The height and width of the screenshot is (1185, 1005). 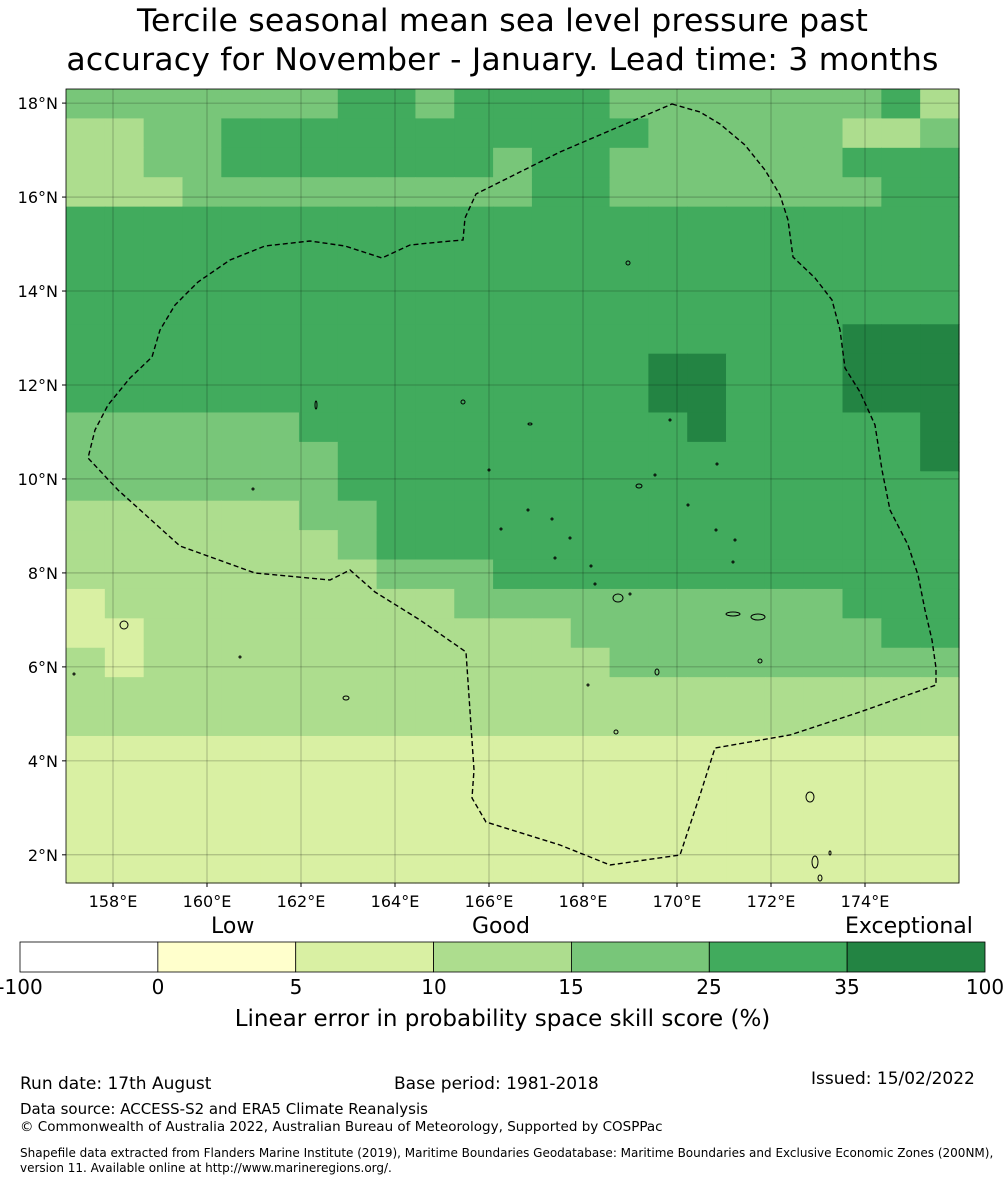 What do you see at coordinates (38, 385) in the screenshot?
I see `y-tick-label: 12°N` at bounding box center [38, 385].